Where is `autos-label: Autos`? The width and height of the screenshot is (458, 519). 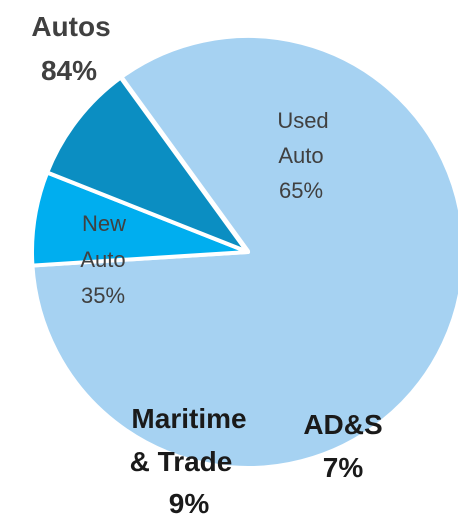 autos-label: Autos is located at coordinates (70, 26).